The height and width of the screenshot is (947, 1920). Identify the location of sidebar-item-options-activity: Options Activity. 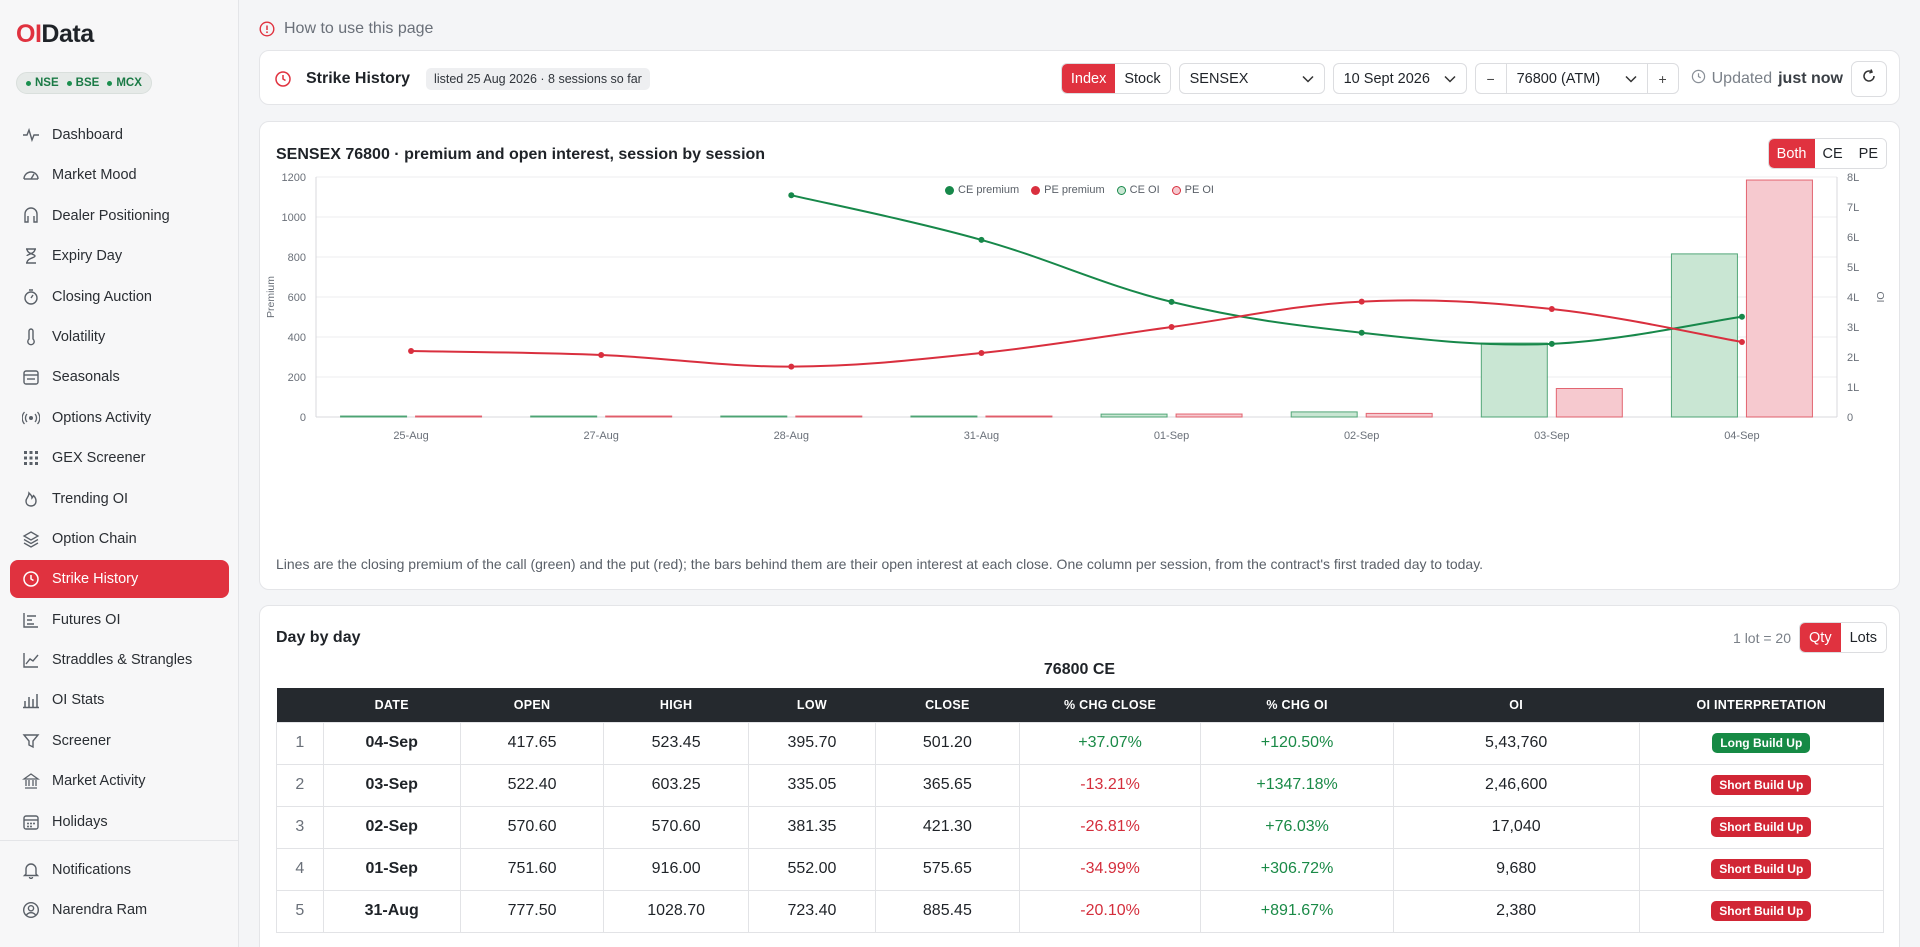
(119, 418).